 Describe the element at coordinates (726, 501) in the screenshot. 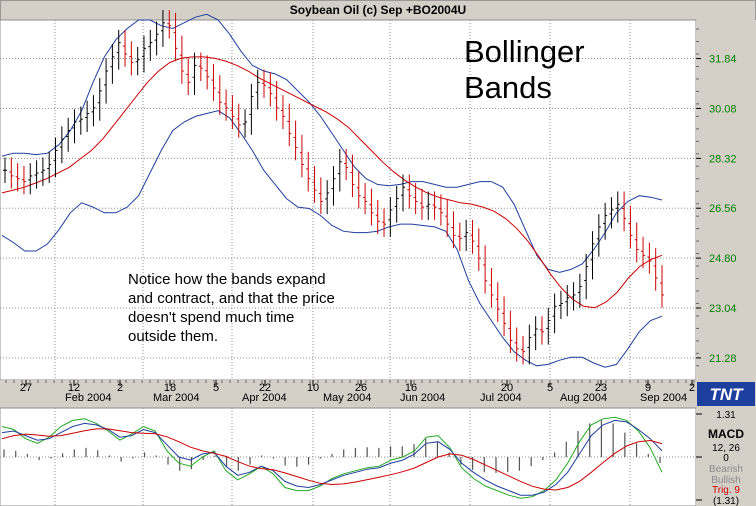

I see `macd-y-tick-label: (1.31)` at that location.